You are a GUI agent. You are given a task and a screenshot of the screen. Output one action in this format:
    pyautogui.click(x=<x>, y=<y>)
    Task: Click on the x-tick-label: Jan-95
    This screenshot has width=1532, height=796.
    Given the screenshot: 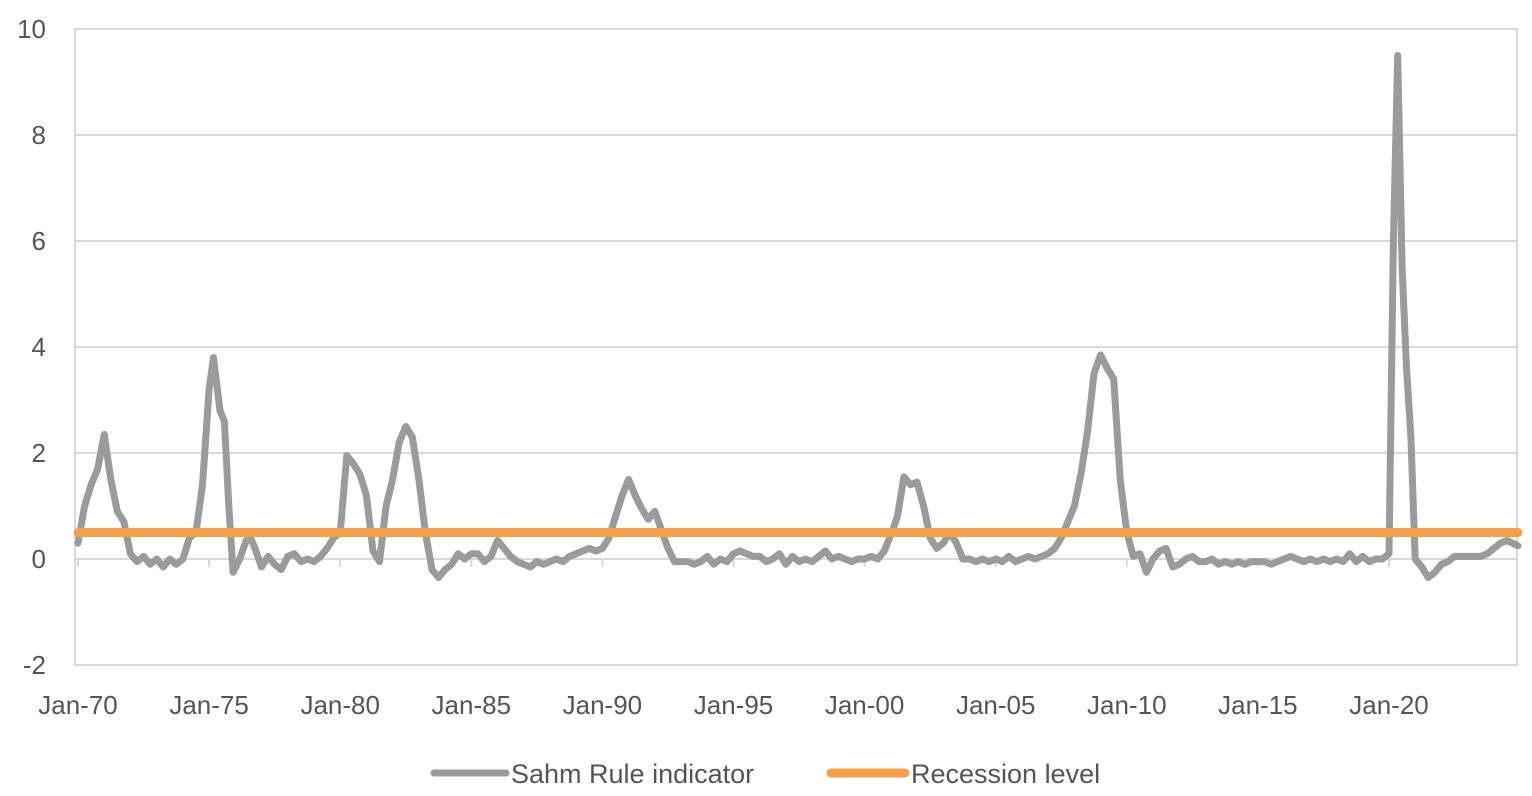 What is the action you would take?
    pyautogui.click(x=734, y=705)
    